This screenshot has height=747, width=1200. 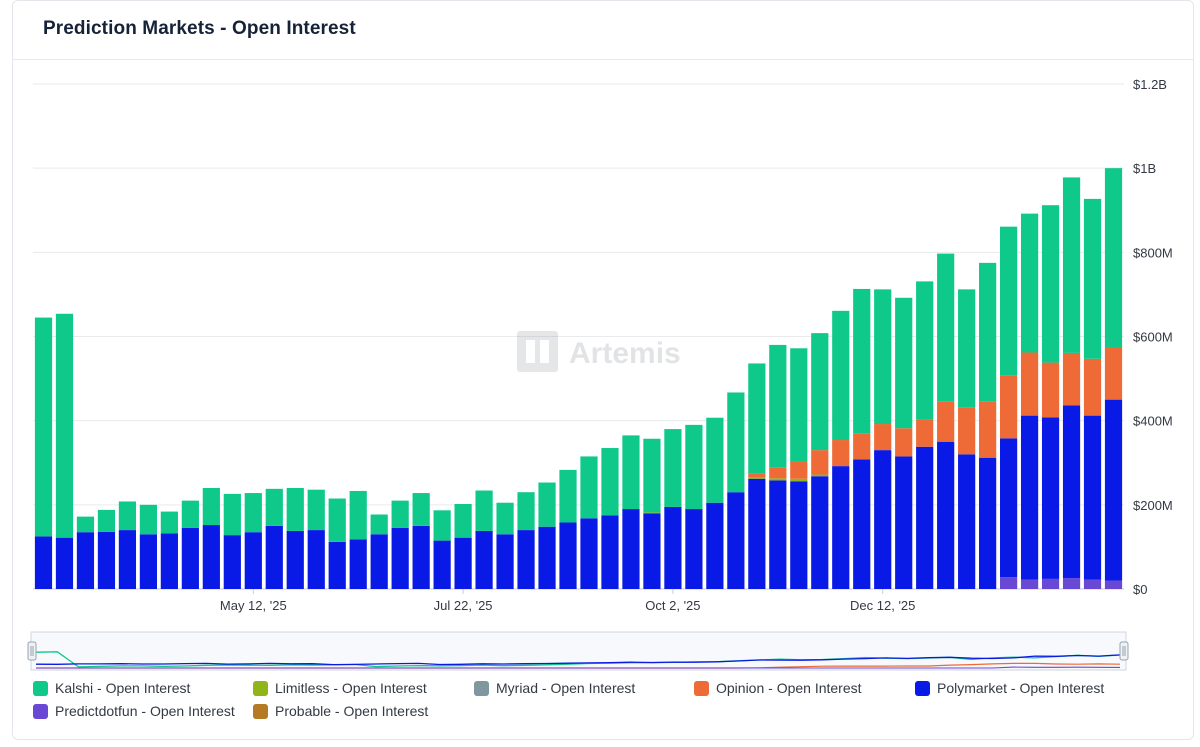 I want to click on range-navigator, so click(x=578, y=651).